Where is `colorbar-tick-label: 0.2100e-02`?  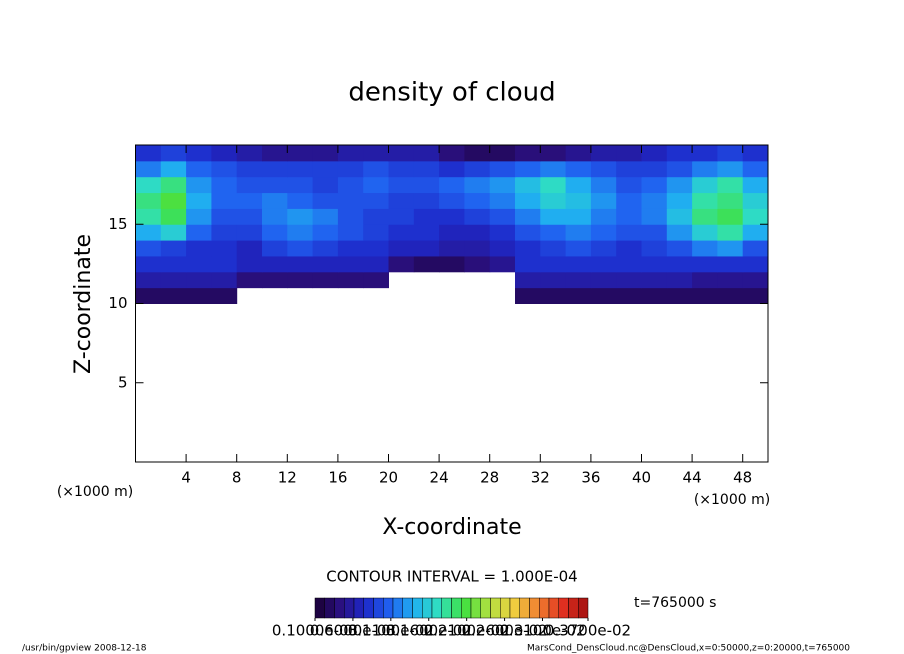
colorbar-tick-label: 0.2100e-02 is located at coordinates (467, 631).